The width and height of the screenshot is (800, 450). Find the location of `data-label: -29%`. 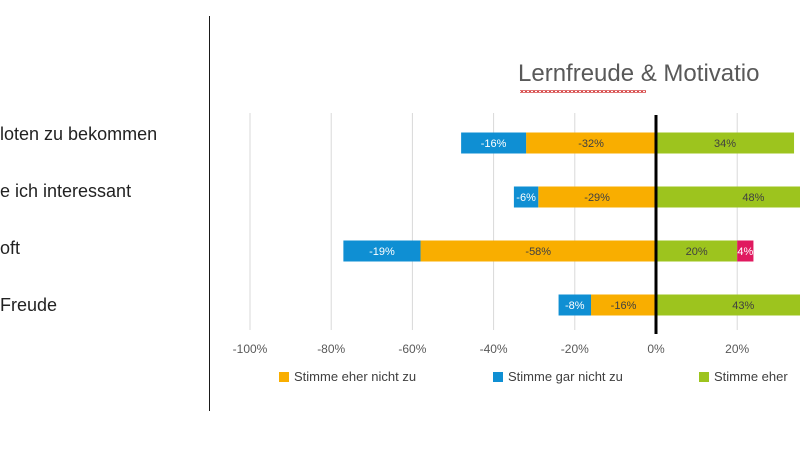

data-label: -29% is located at coordinates (597, 198).